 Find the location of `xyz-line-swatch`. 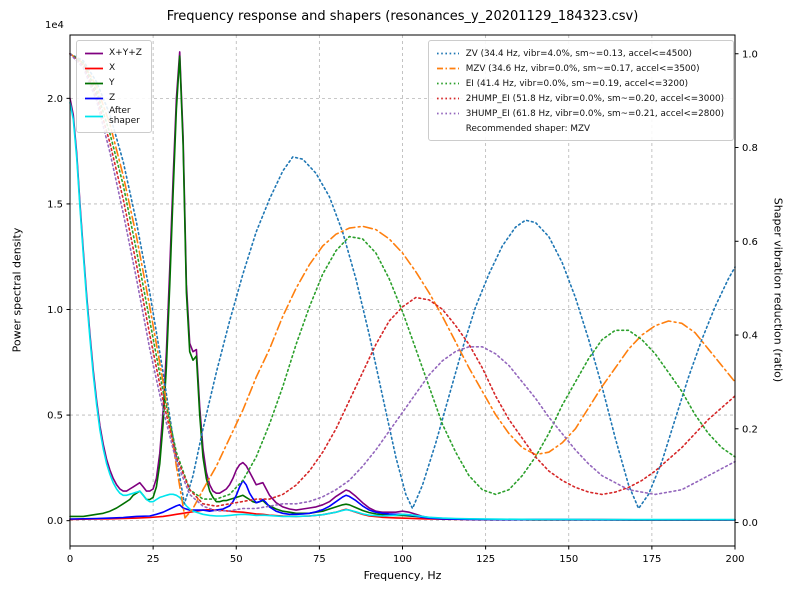

xyz-line-swatch is located at coordinates (94, 53).